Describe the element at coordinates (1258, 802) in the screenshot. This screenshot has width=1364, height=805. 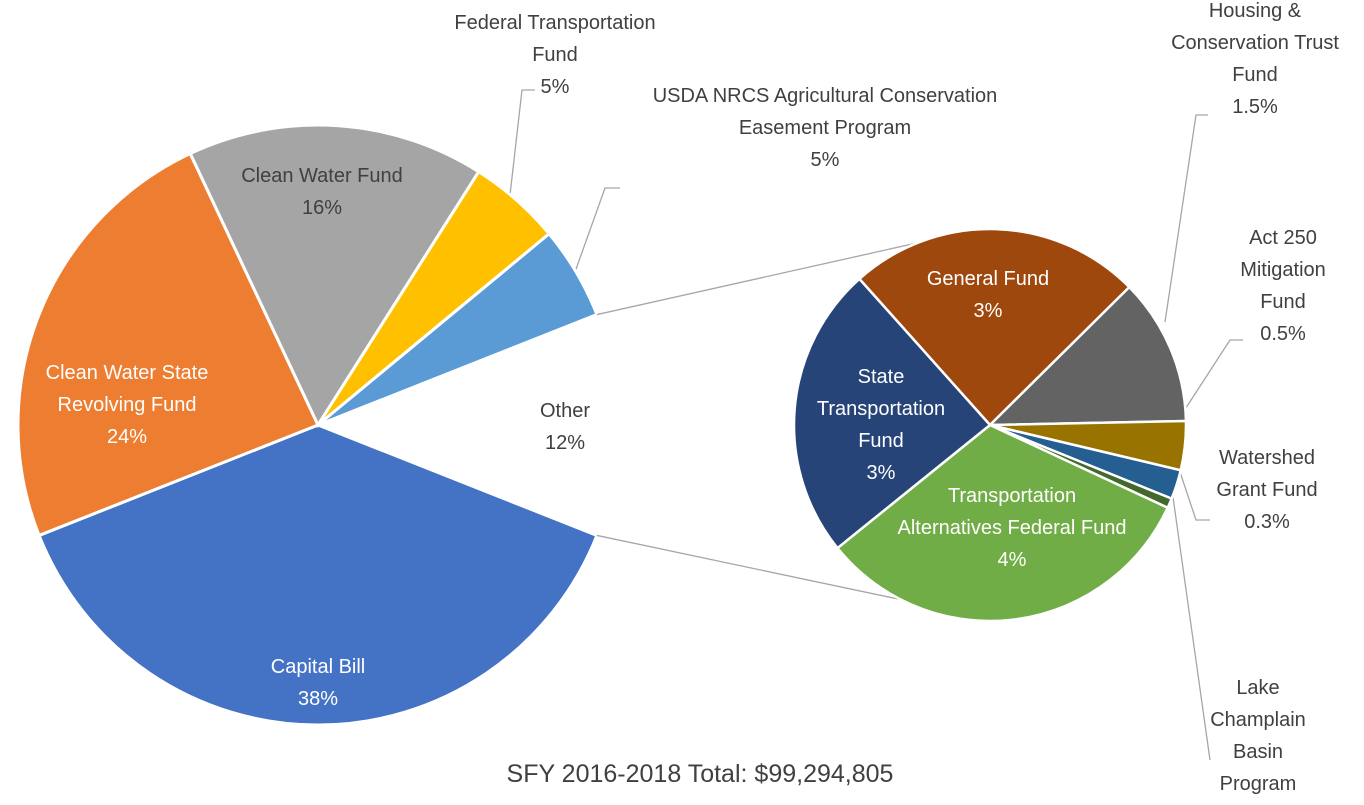
I see `label-value: 0.1%` at that location.